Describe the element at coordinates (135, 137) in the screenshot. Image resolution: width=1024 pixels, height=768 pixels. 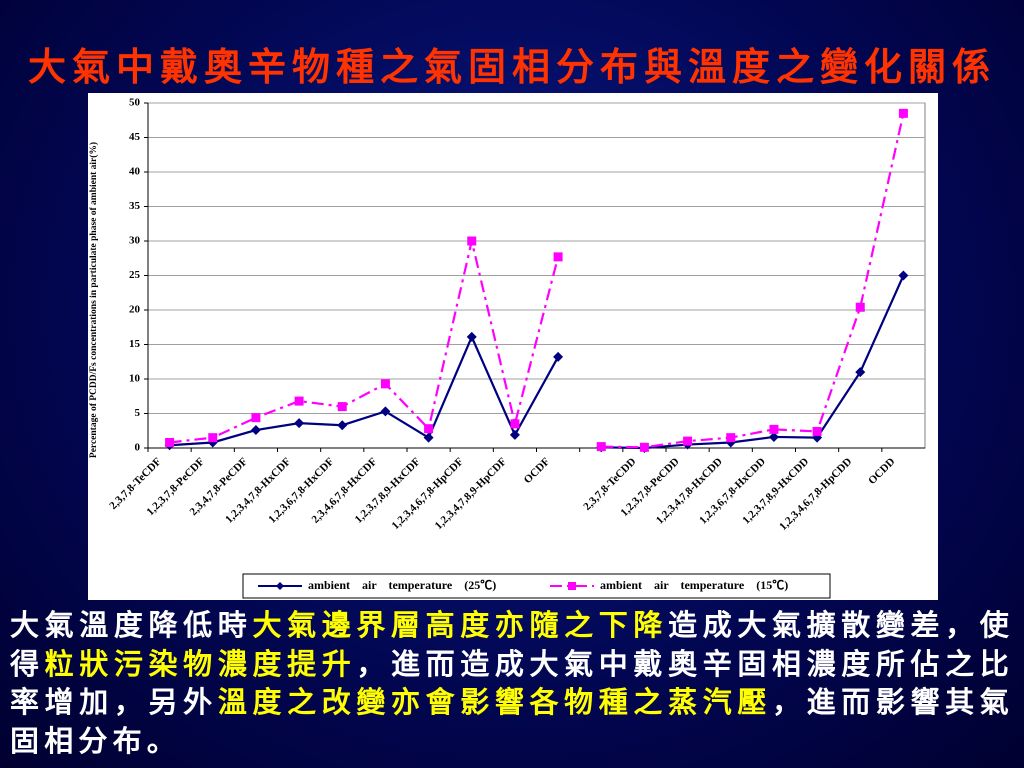
I see `y-tick-label: 45` at that location.